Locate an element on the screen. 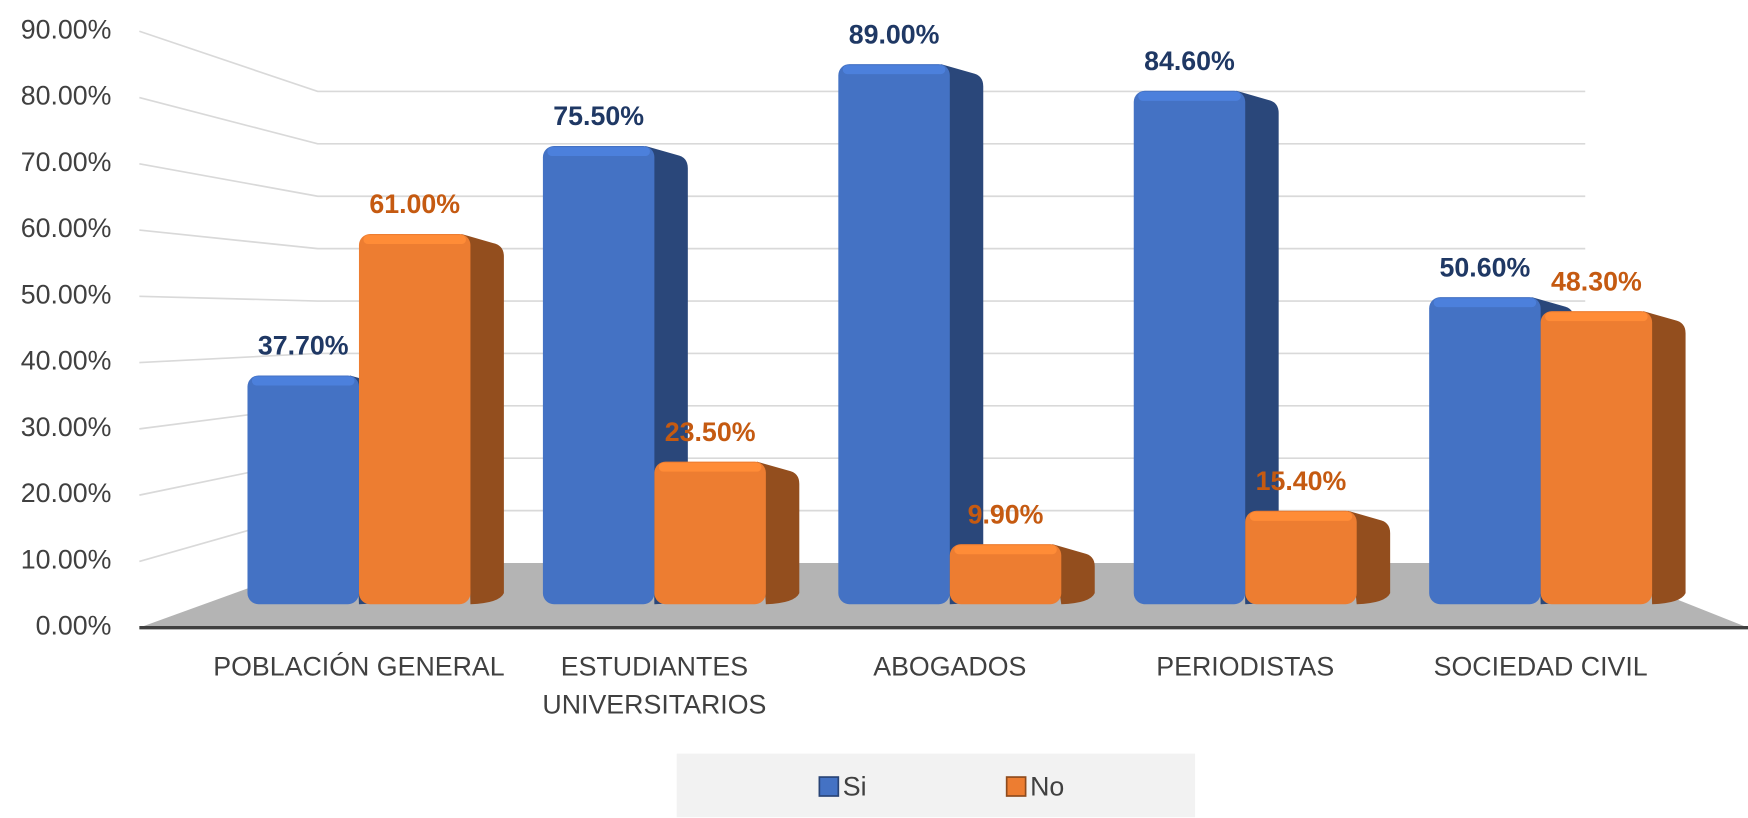 Image resolution: width=1748 pixels, height=818 pixels. data-label: 37.70% is located at coordinates (303, 346).